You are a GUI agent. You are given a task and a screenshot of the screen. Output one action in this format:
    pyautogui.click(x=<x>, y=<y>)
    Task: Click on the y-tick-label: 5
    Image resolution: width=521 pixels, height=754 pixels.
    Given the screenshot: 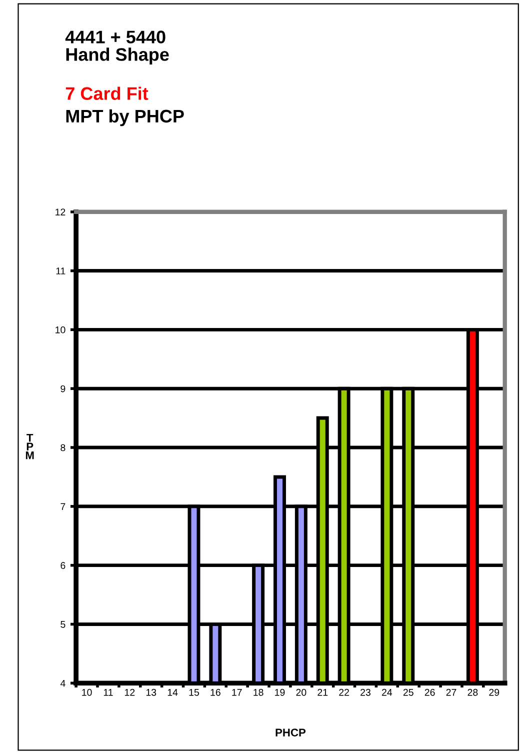 What is the action you would take?
    pyautogui.click(x=63, y=624)
    